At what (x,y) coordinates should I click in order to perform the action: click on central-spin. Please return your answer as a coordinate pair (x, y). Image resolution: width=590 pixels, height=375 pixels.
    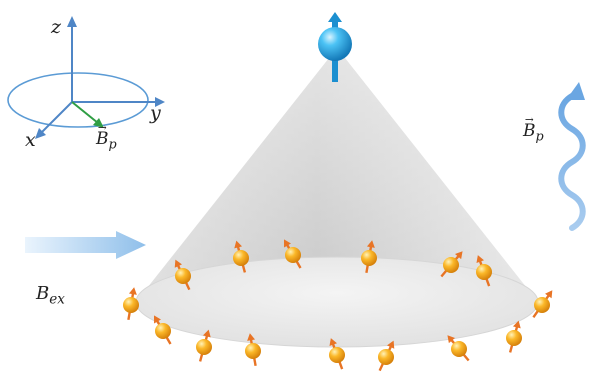
    Looking at the image, I should click on (335, 47).